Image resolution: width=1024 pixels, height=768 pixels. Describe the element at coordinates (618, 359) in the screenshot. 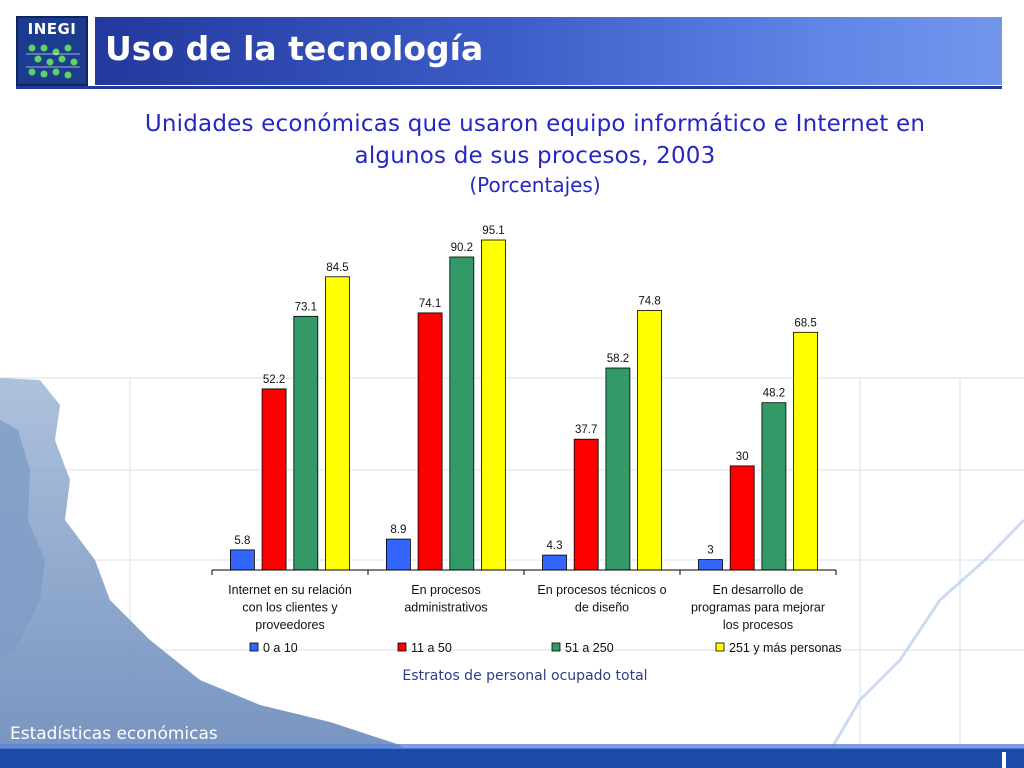

I see `bar-value-label: 58.2` at that location.